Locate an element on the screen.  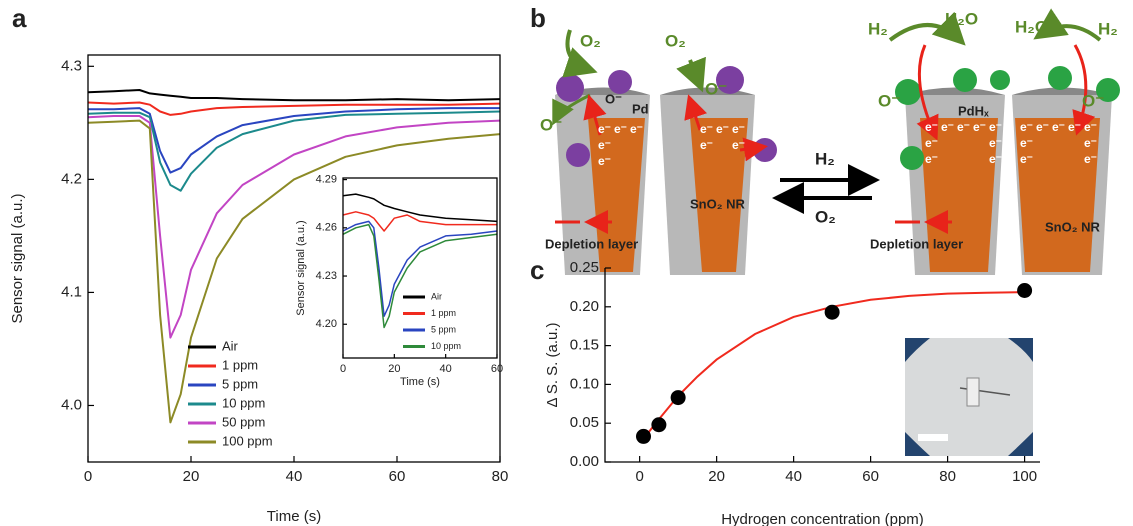
y-tick-label: 4.1 is located at coordinates (71, 291).